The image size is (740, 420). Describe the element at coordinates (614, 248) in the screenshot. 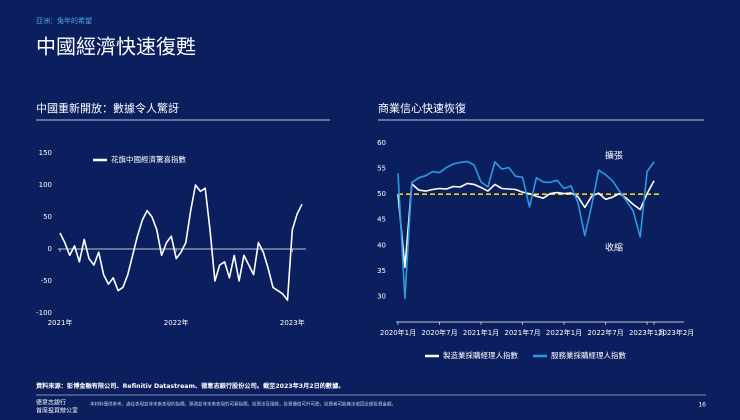

I see `annotation: 收縮` at that location.